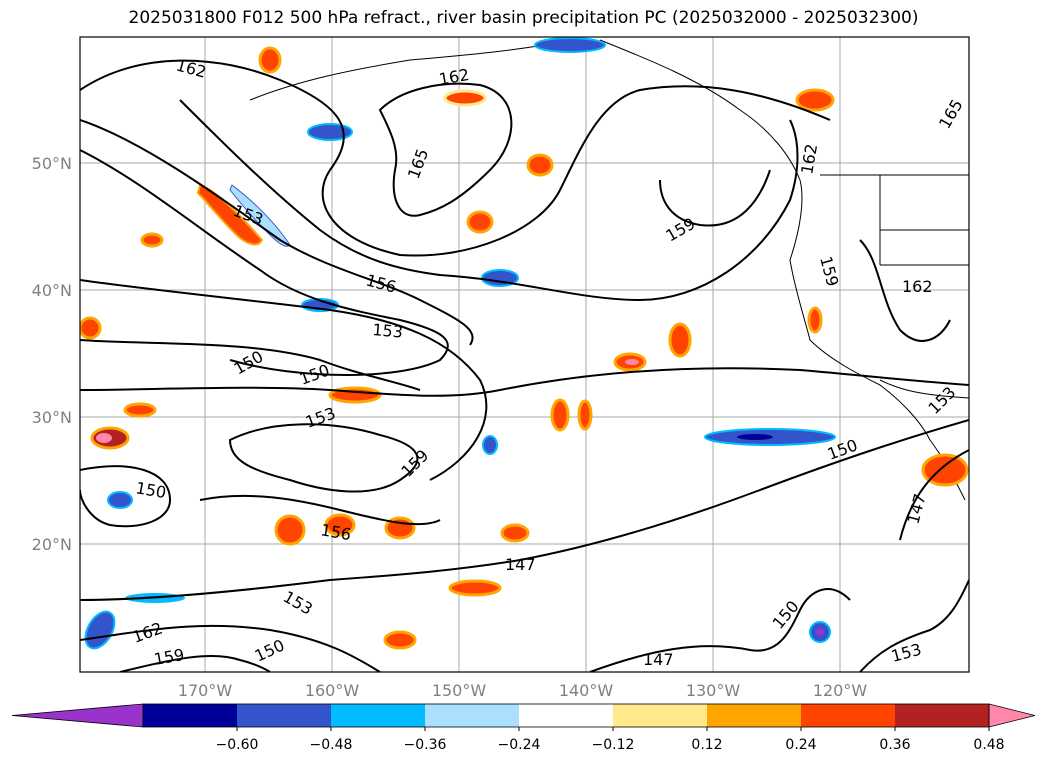 The height and width of the screenshot is (765, 1047). Describe the element at coordinates (205, 690) in the screenshot. I see `lon-tick-label: 170°W` at that location.